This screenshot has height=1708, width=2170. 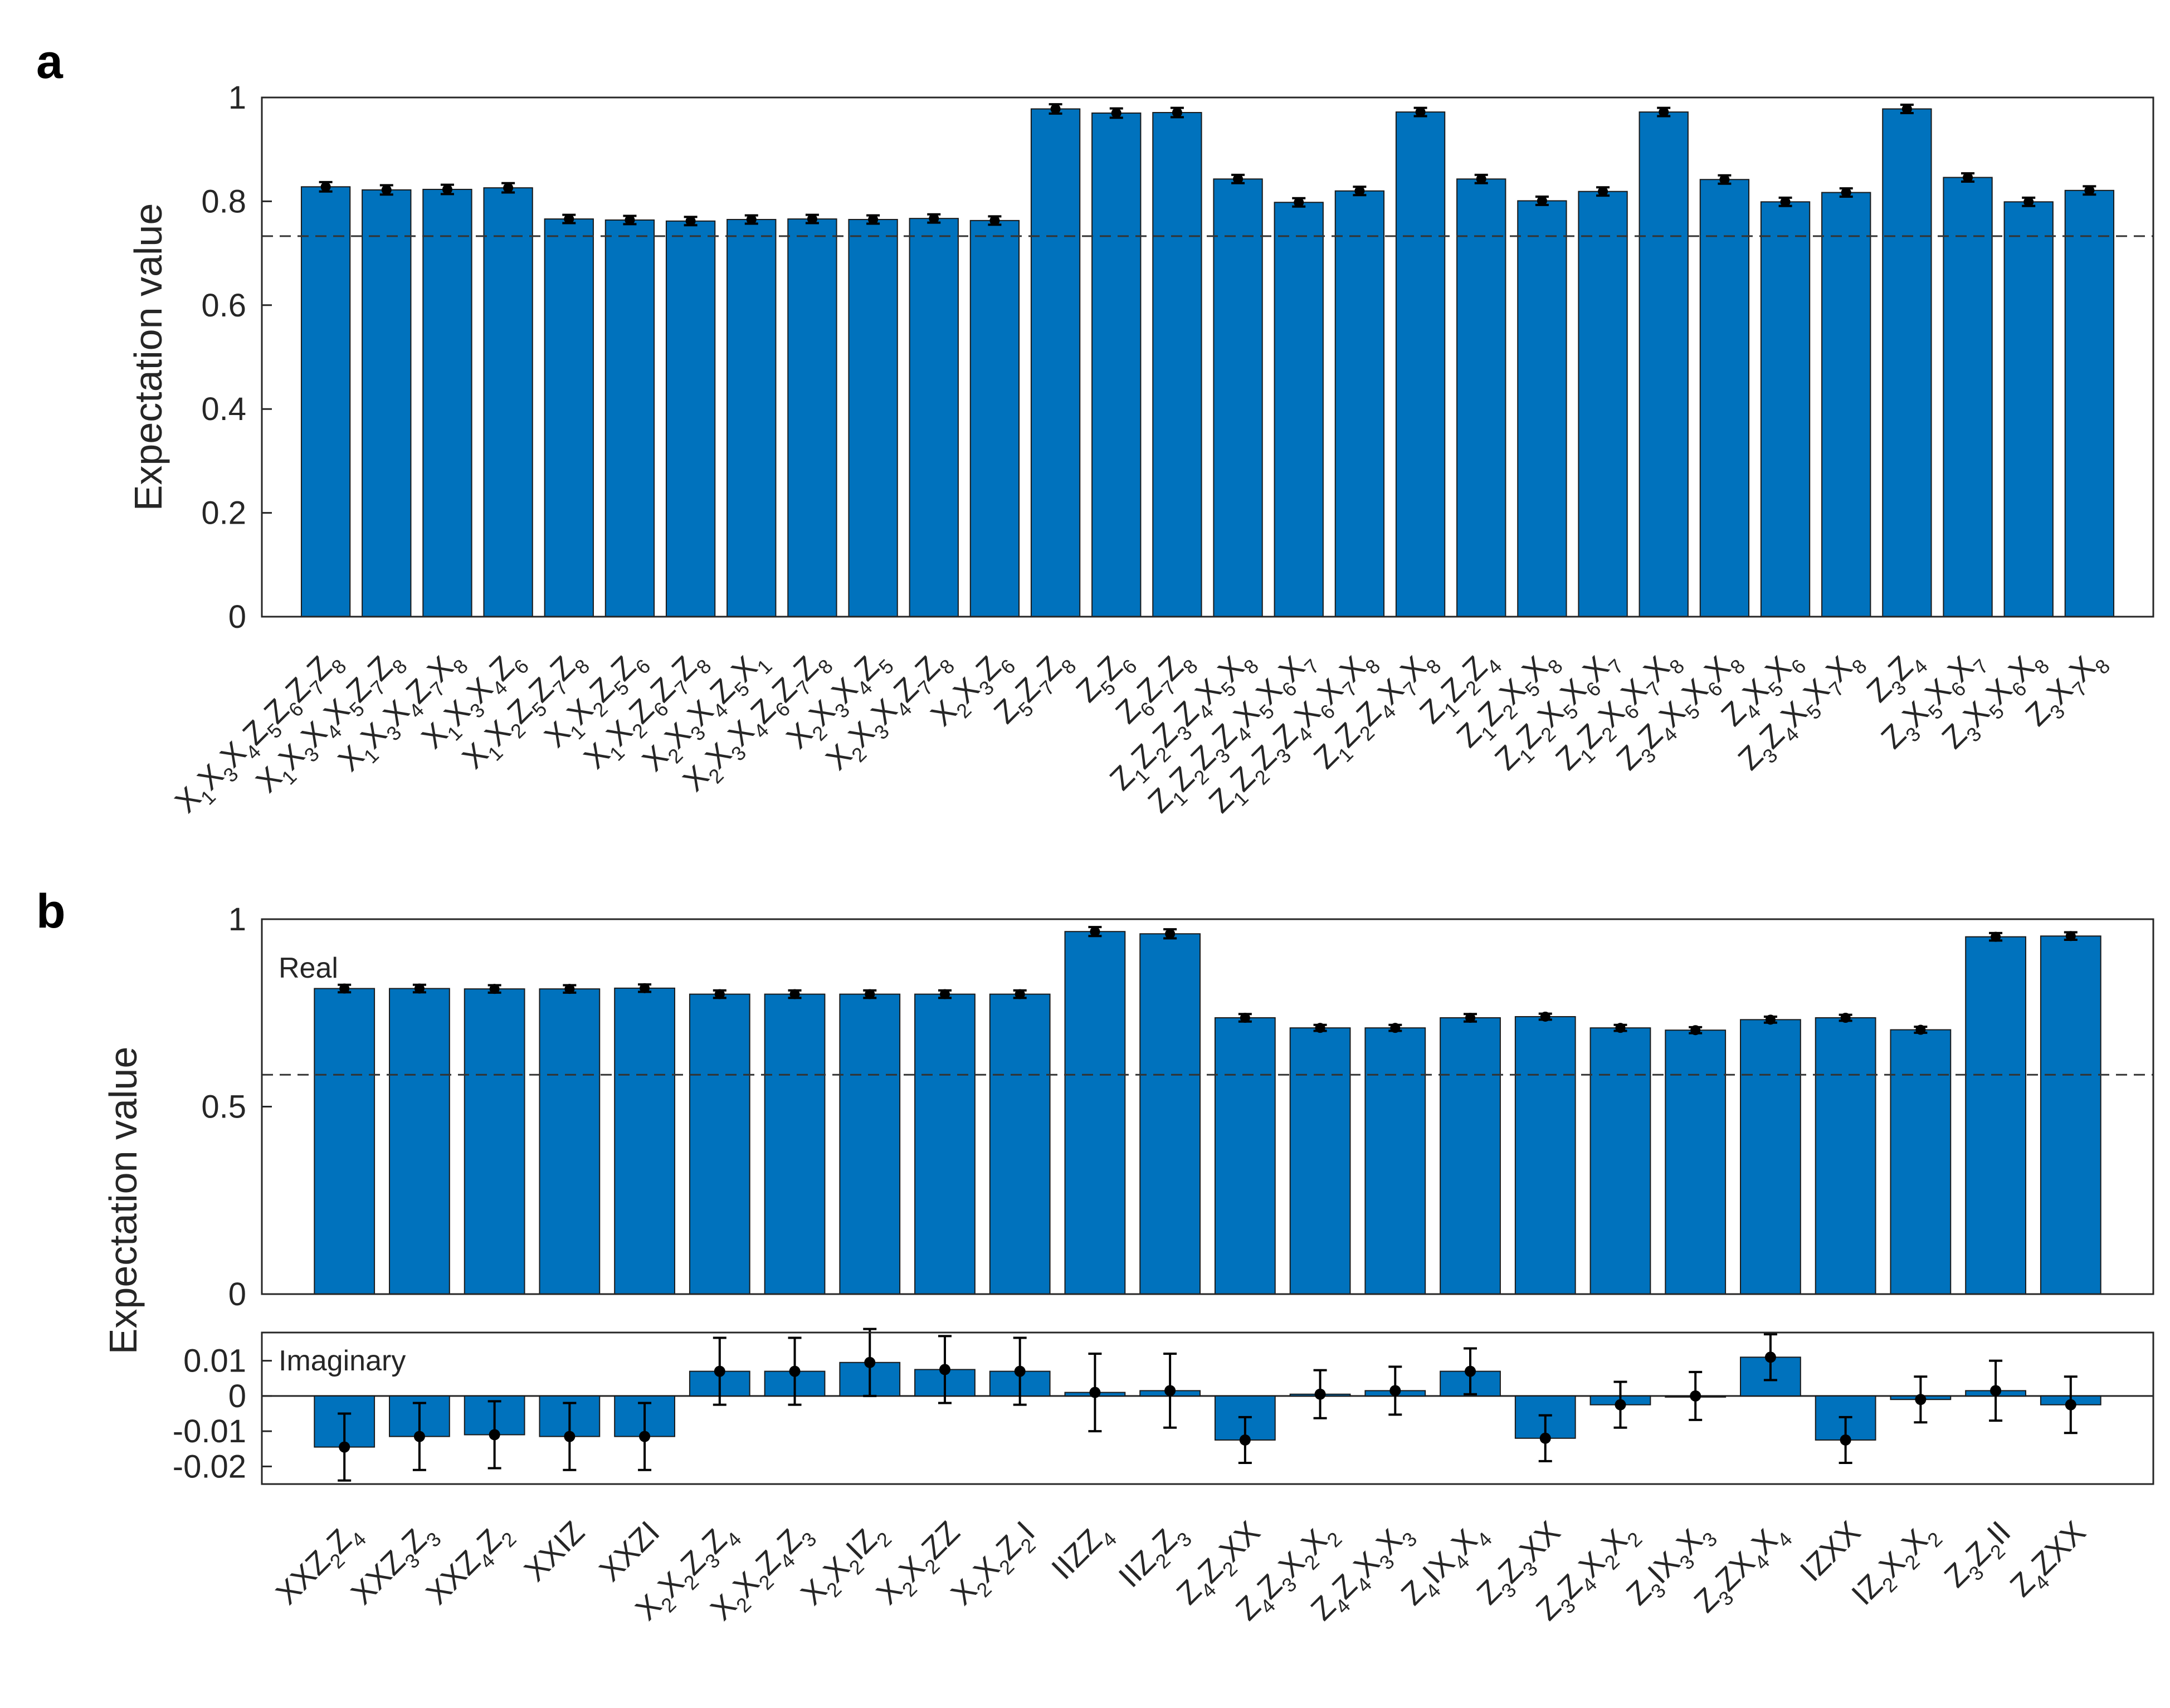 What do you see at coordinates (1077, 1554) in the screenshot?
I see `panel-b-xtick-label-10-base-0: IIZZ` at bounding box center [1077, 1554].